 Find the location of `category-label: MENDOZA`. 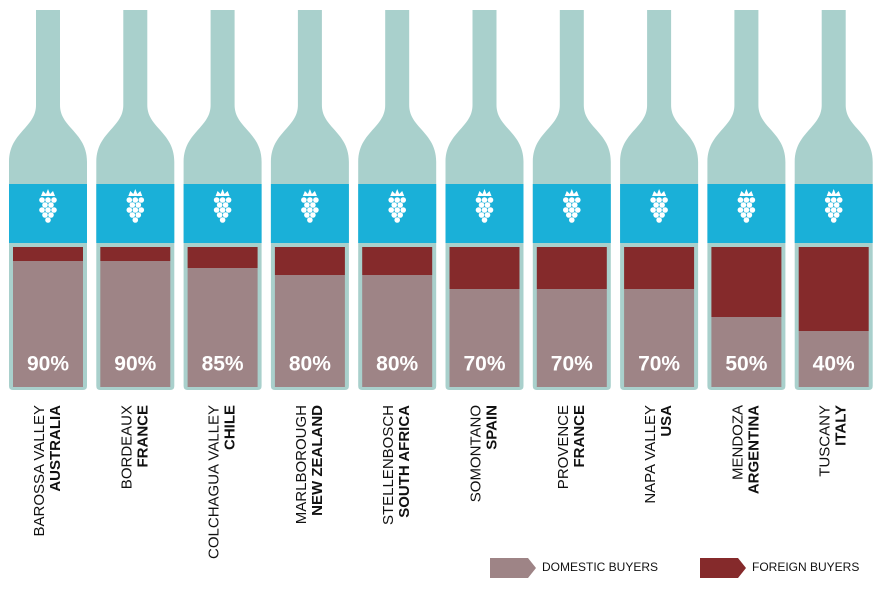

category-label: MENDOZA is located at coordinates (737, 442).